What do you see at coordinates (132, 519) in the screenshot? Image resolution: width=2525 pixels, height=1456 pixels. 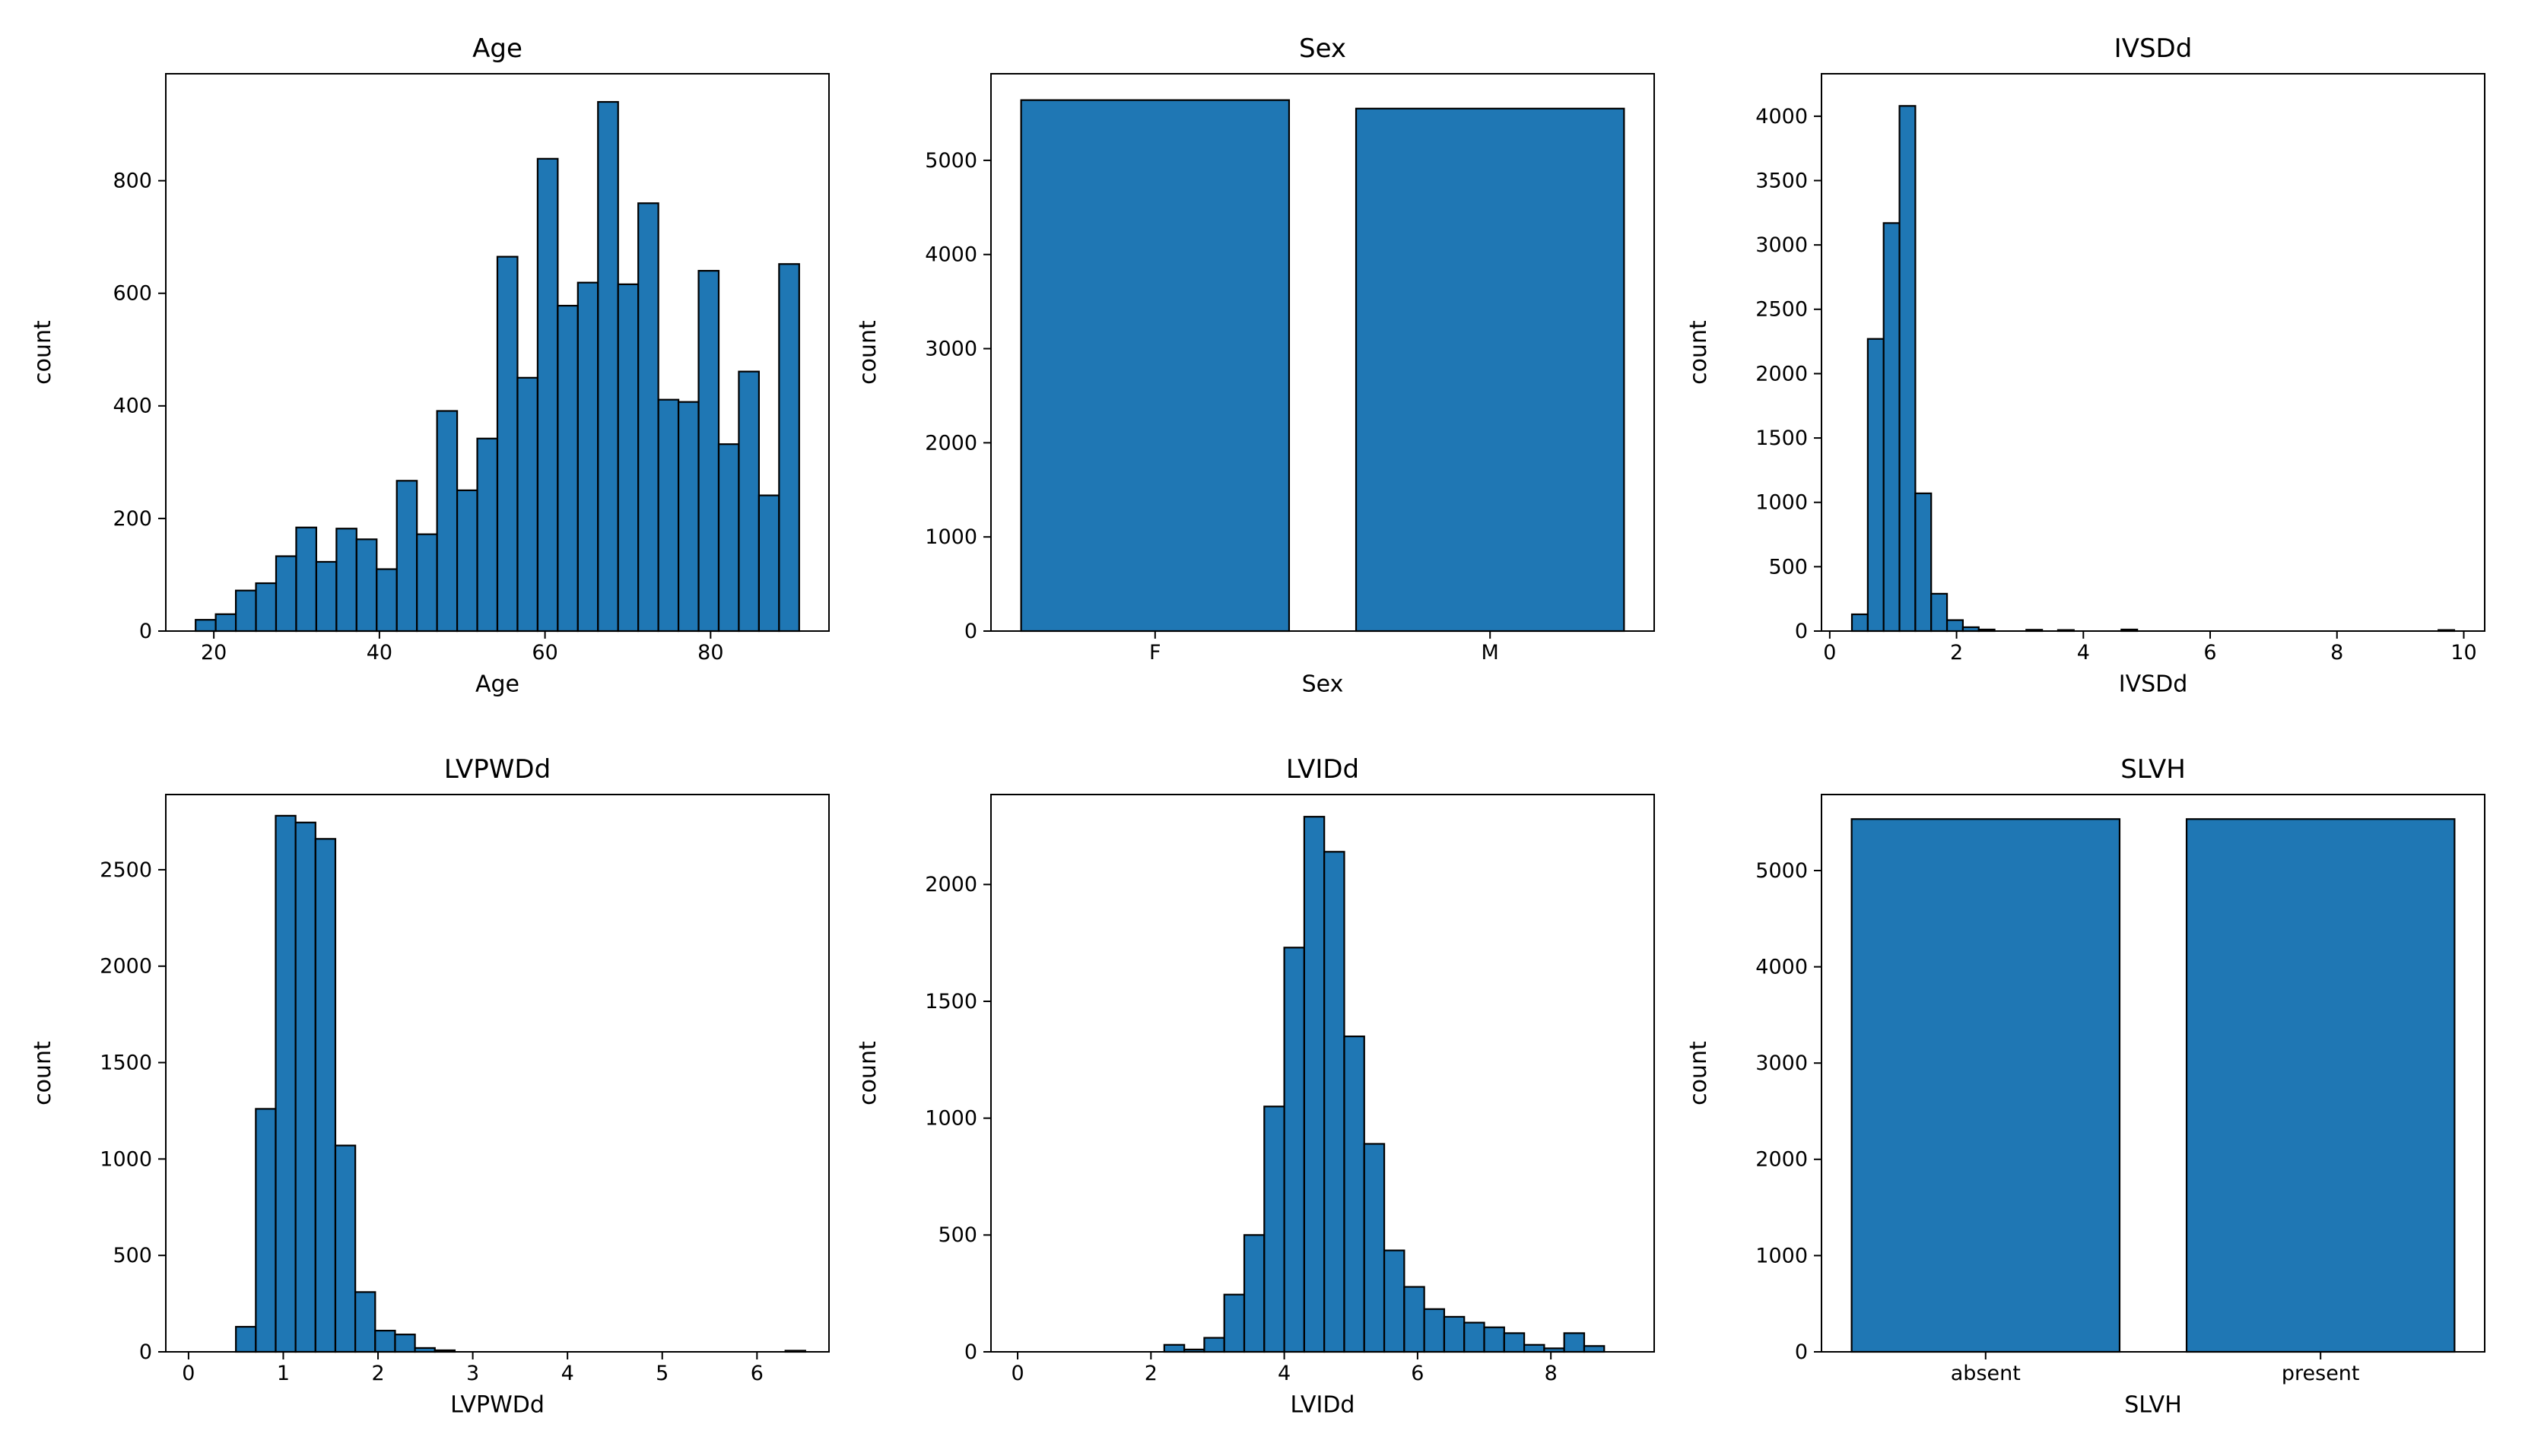 I see `y-tick-label: 200` at bounding box center [132, 519].